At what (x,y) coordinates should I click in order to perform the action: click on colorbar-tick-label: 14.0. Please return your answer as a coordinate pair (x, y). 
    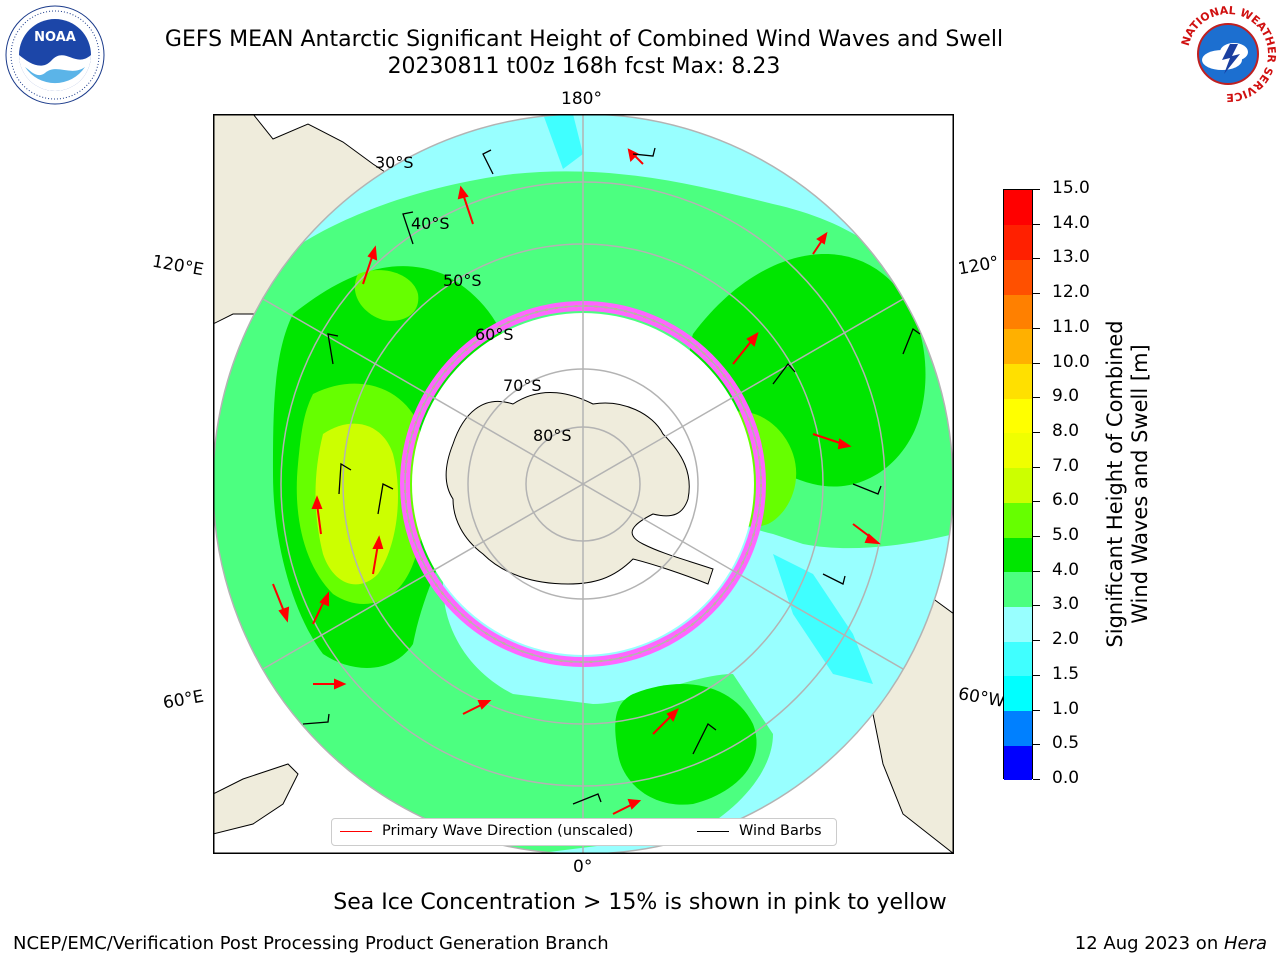
    Looking at the image, I should click on (1071, 222).